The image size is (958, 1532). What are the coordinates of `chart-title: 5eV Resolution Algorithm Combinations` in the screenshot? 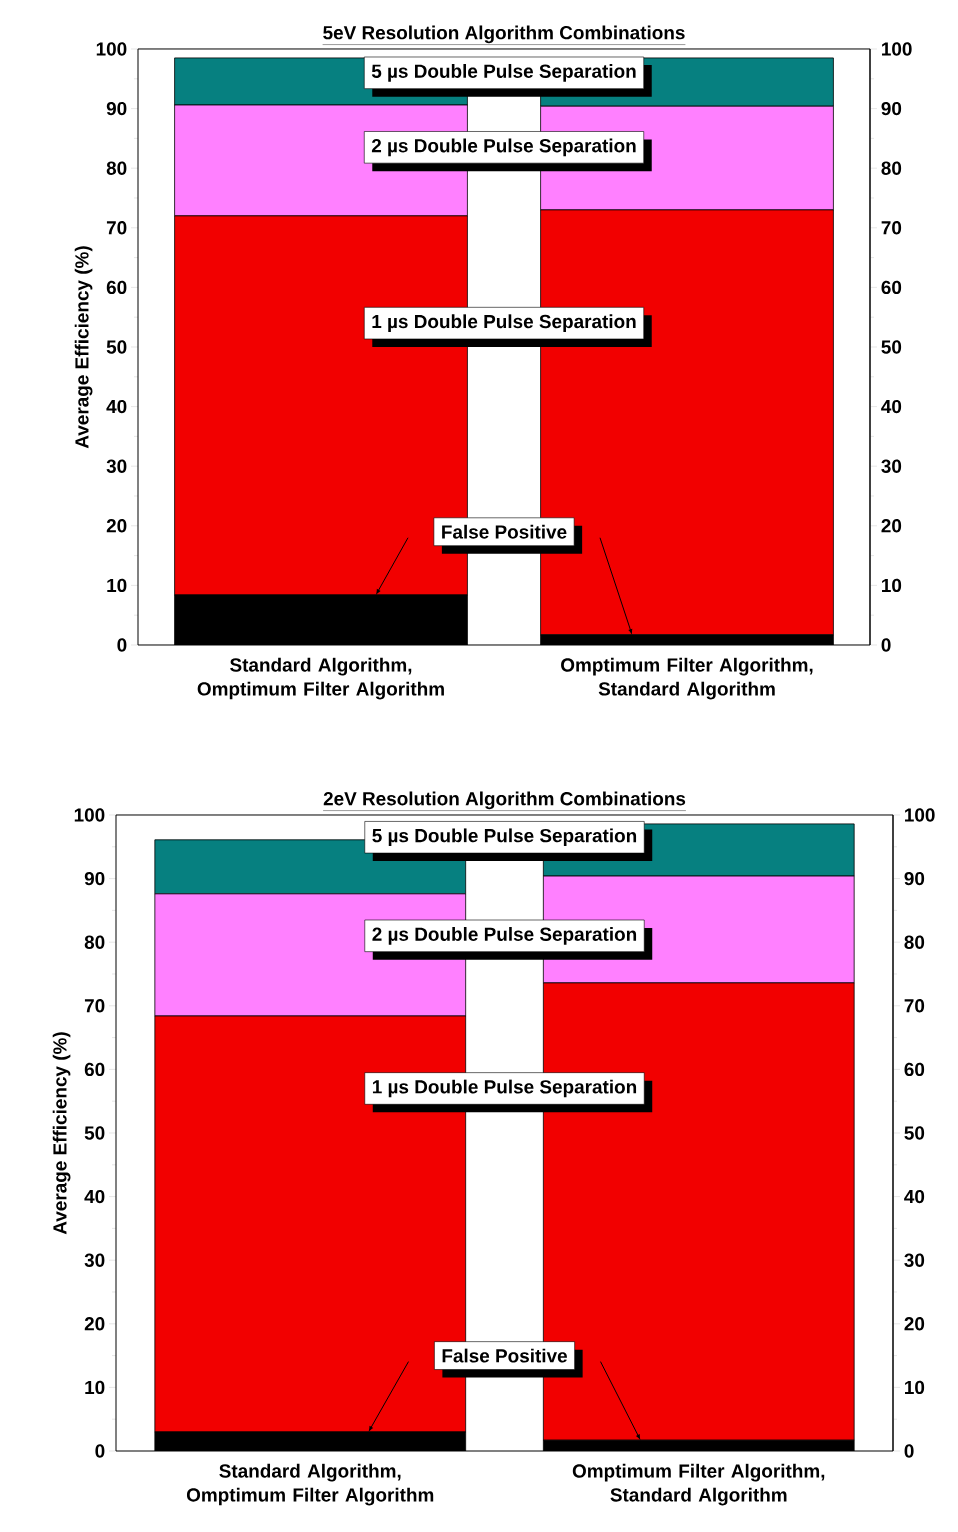 It's located at (504, 34).